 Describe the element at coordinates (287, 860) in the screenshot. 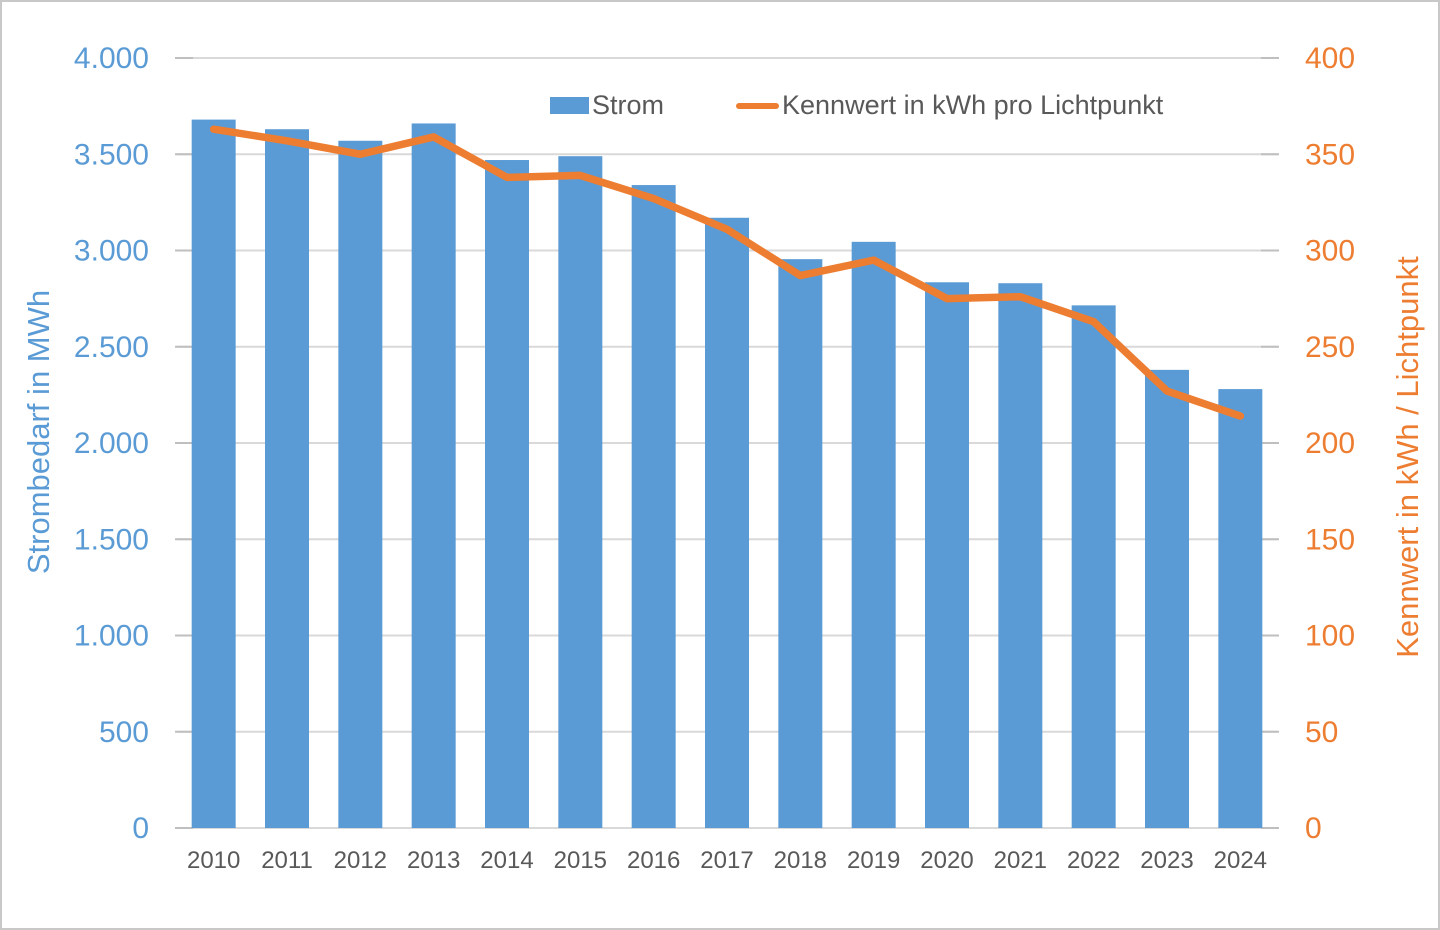

I see `x-axis-tick-label: 2011` at that location.